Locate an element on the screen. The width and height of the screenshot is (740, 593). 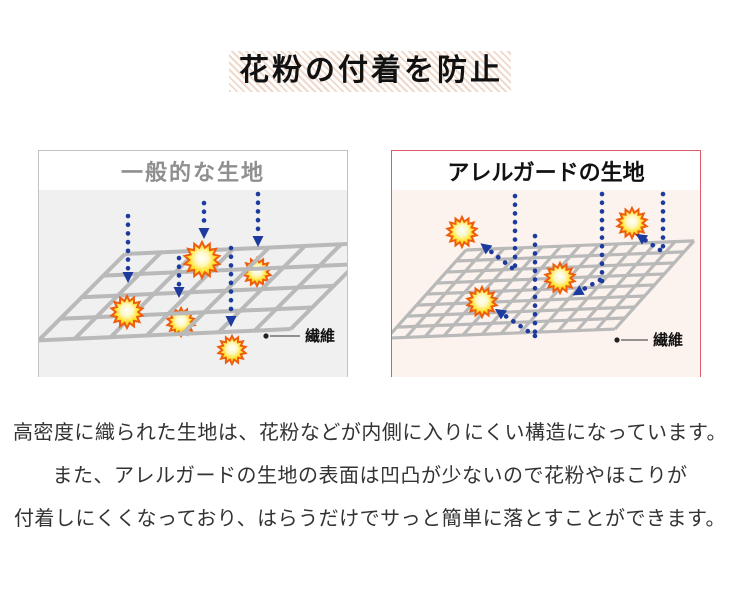
description-line: また、アレルガードの生地の表面は凹凸が少ないので花粉やほこりが is located at coordinates (370, 476).